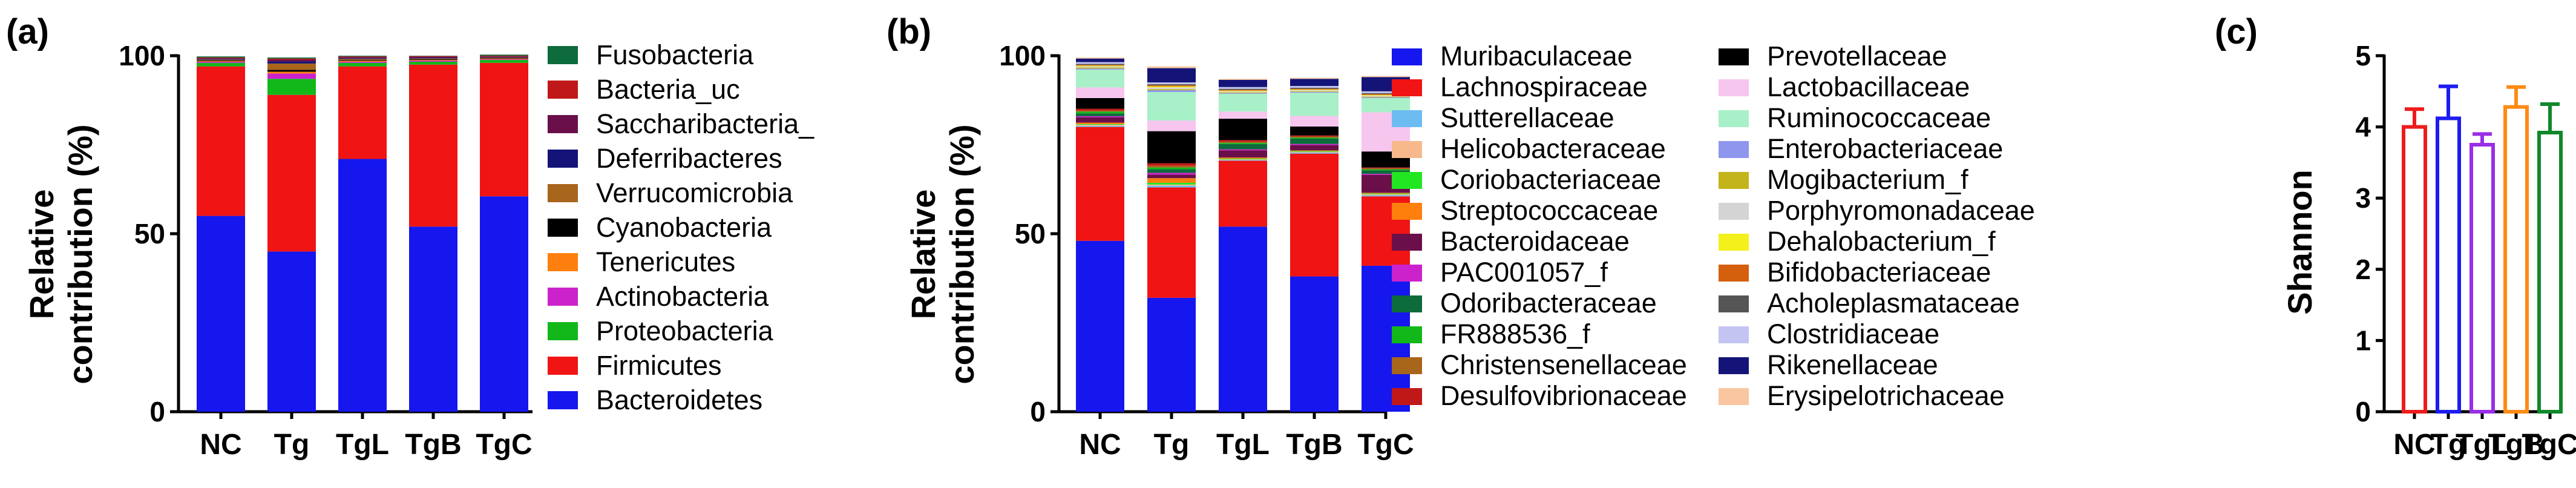 This screenshot has width=2576, height=488. Describe the element at coordinates (685, 330) in the screenshot. I see `legend-label: Proteobacteria` at that location.